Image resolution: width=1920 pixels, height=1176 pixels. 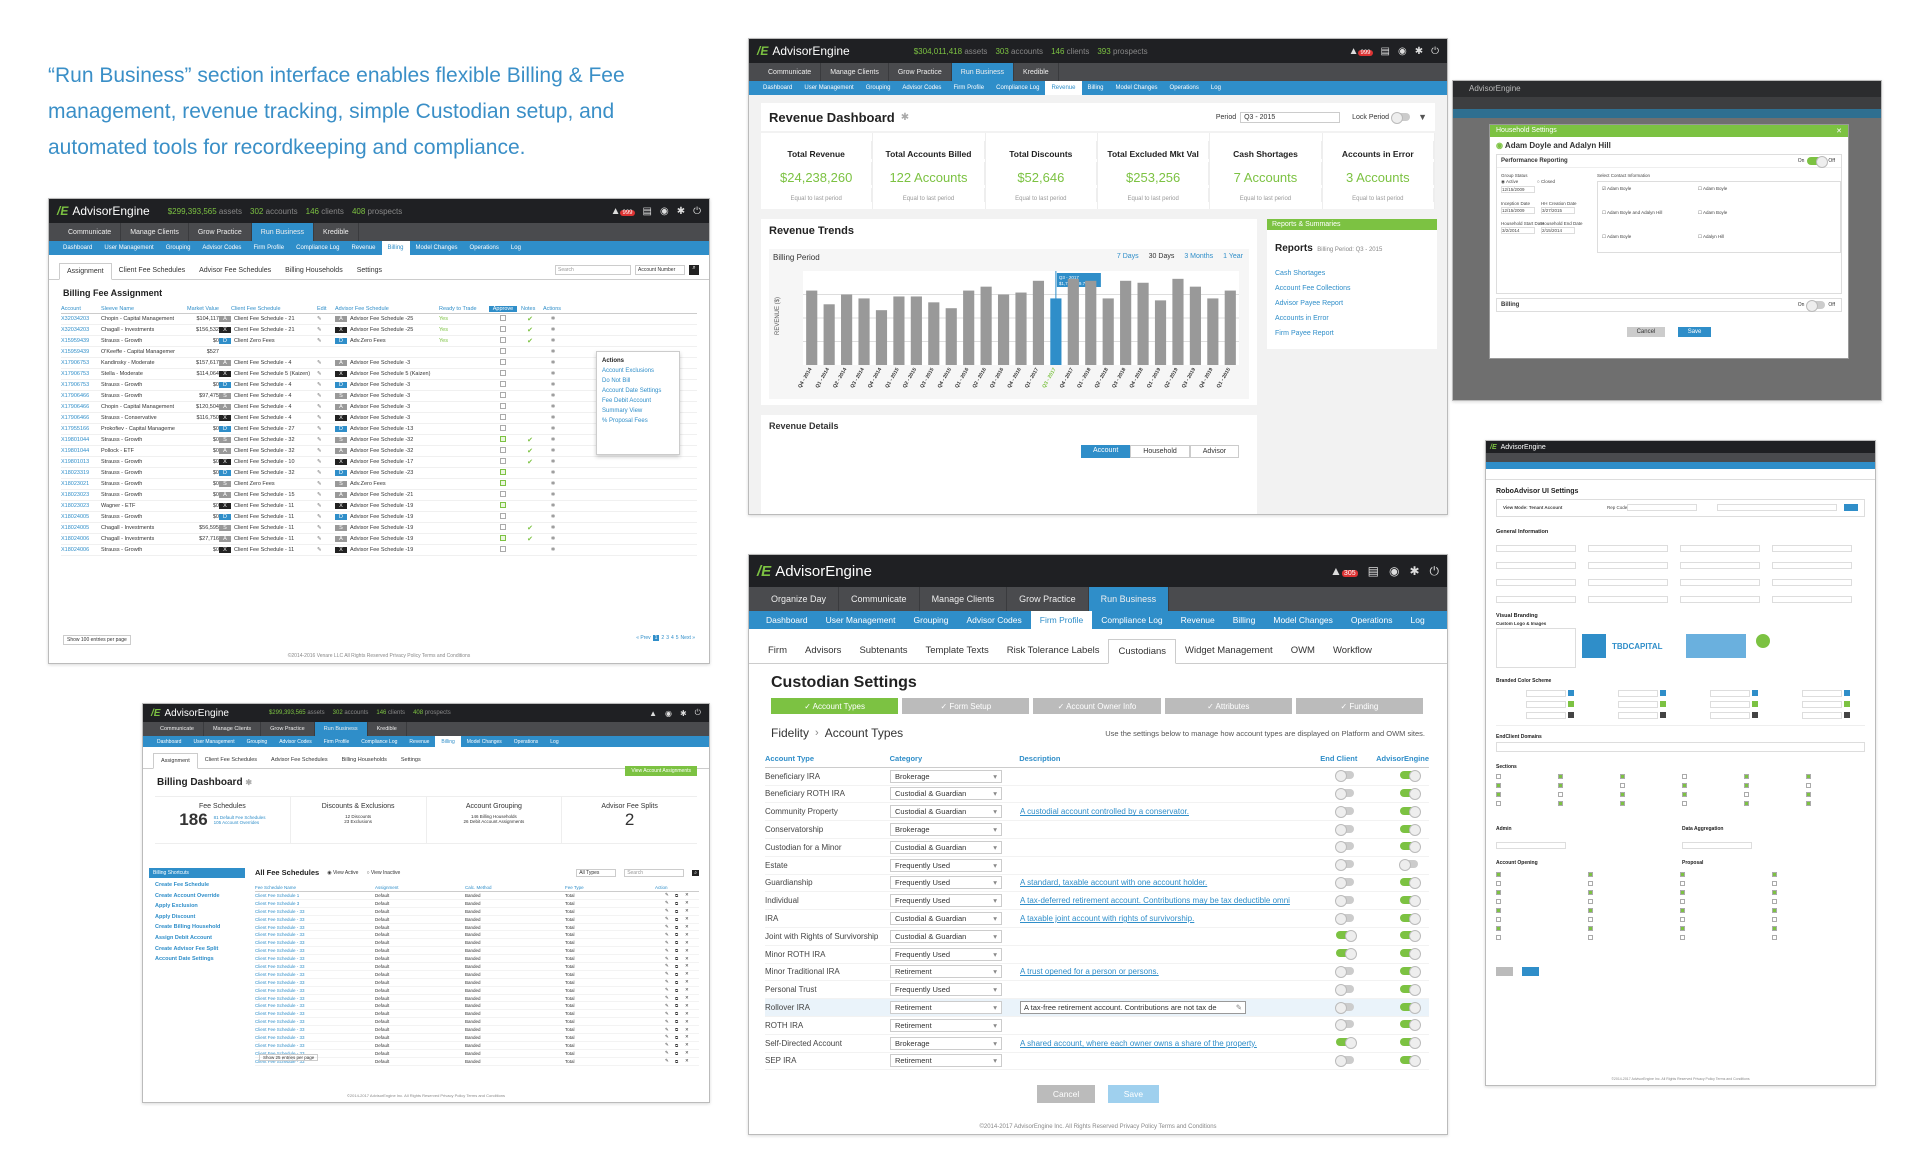 I want to click on action-do-not-bill: Do Not Bill, so click(x=616, y=381).